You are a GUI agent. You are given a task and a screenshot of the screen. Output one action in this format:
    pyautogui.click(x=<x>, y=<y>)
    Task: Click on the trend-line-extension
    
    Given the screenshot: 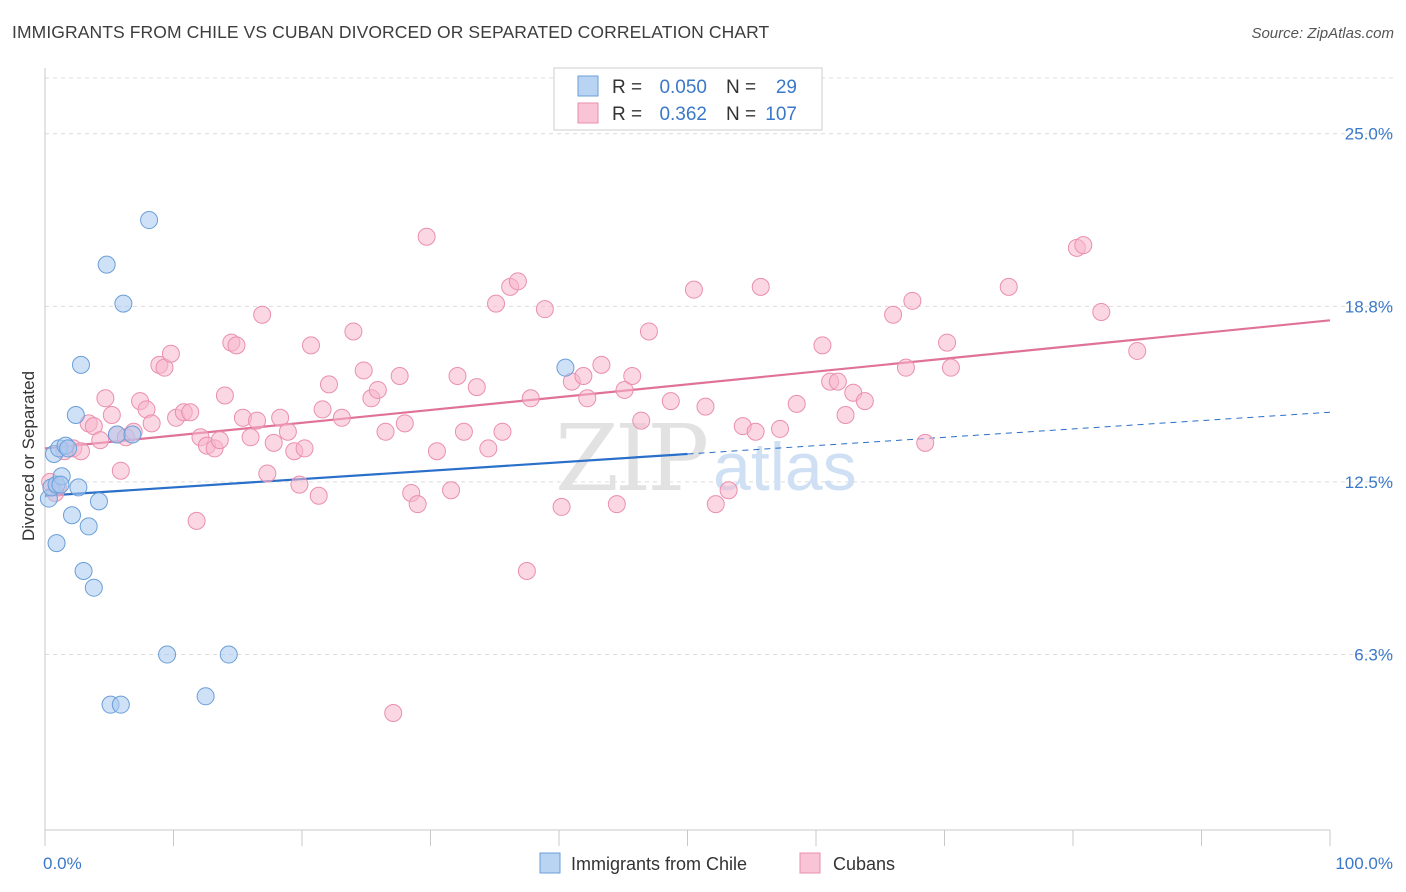 What is the action you would take?
    pyautogui.click(x=1009, y=433)
    